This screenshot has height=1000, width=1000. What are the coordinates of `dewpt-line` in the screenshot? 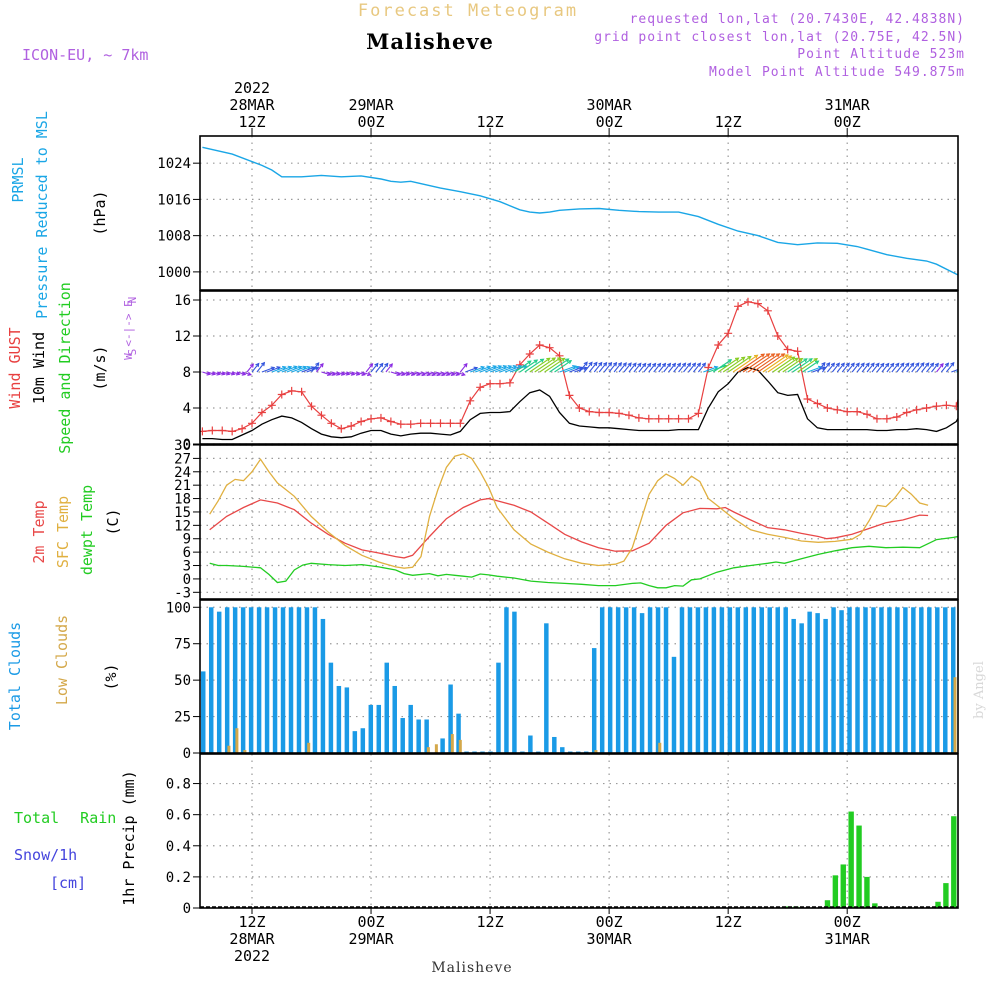 It's located at (583, 562).